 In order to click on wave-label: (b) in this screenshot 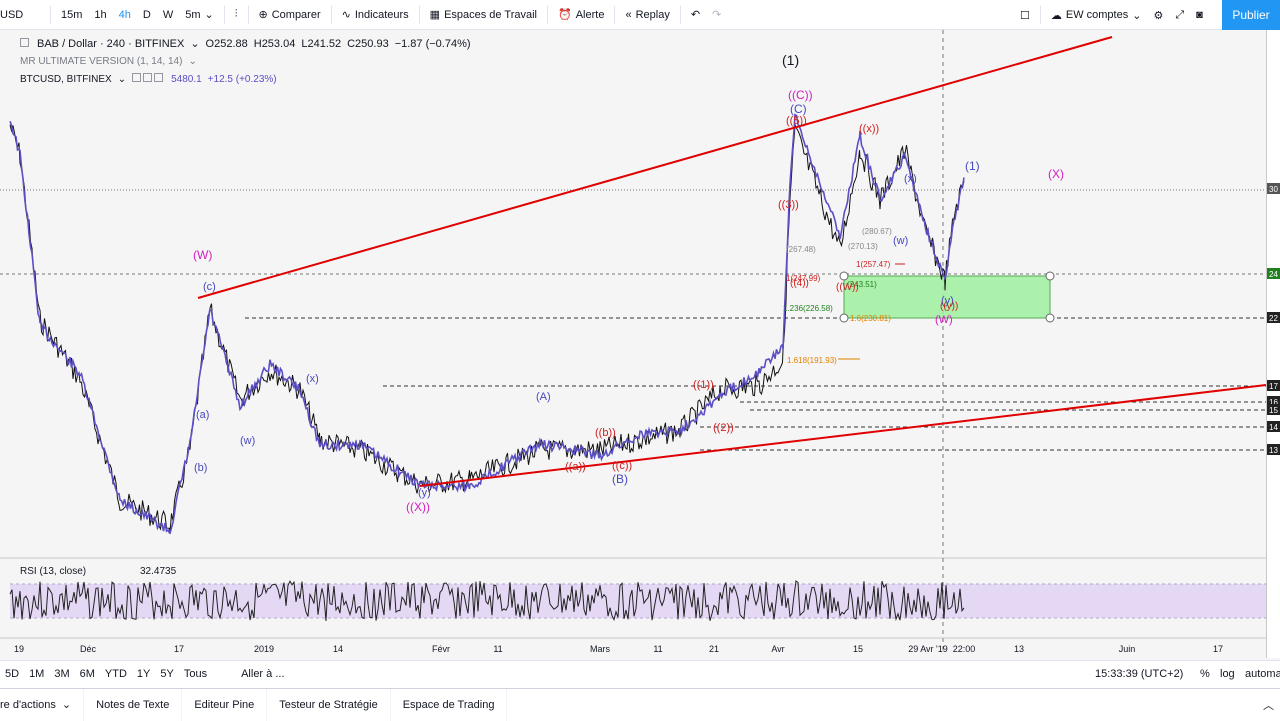, I will do `click(200, 468)`.